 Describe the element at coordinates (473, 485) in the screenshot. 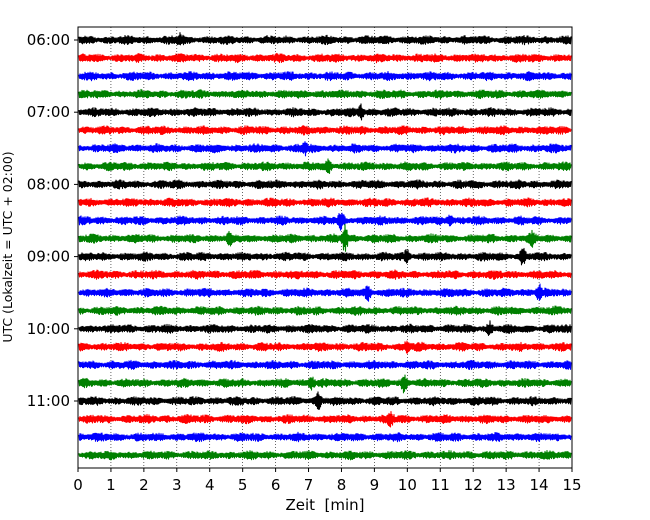

I see `x-tick-label: 12` at that location.